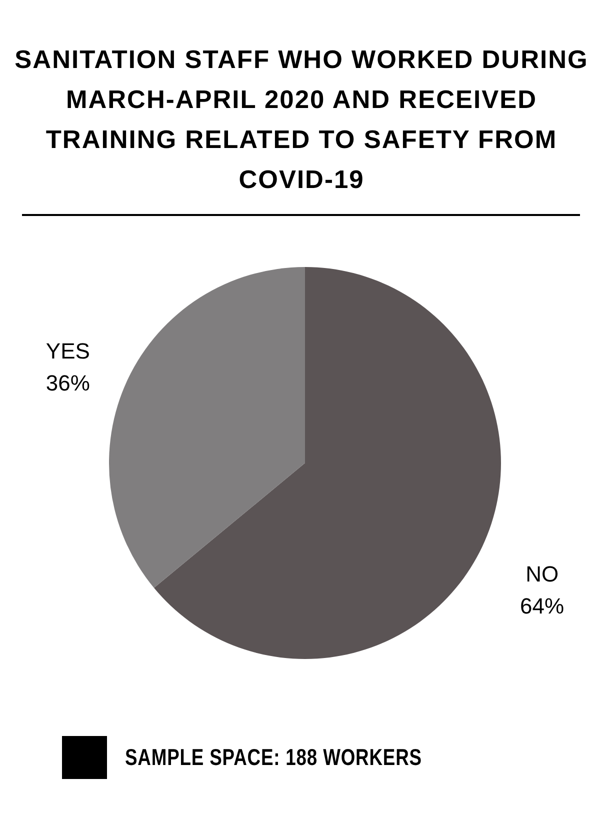  I want to click on pie-slice, so click(207, 427).